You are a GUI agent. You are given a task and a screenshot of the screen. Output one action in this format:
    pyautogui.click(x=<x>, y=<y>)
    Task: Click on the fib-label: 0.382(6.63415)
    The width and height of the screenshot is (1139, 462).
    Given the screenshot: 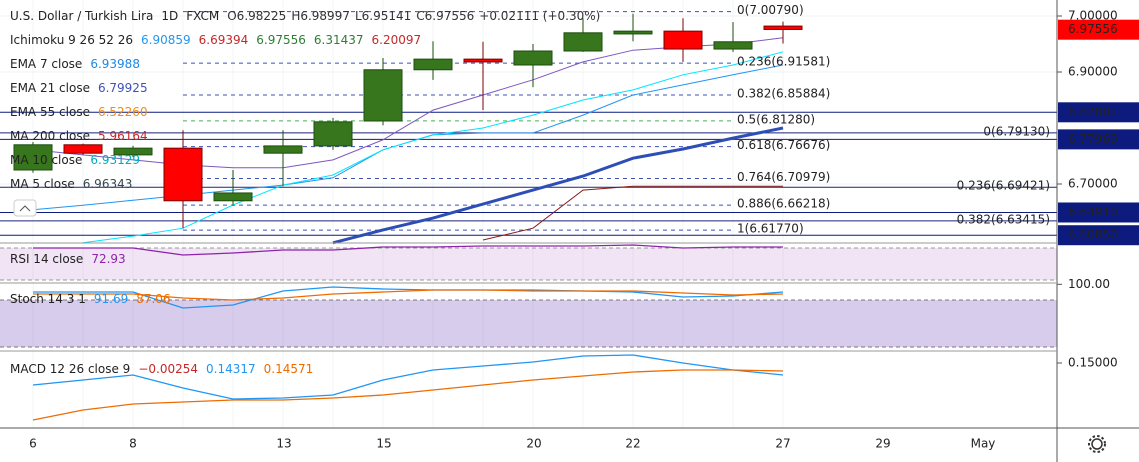 What is the action you would take?
    pyautogui.click(x=1003, y=219)
    